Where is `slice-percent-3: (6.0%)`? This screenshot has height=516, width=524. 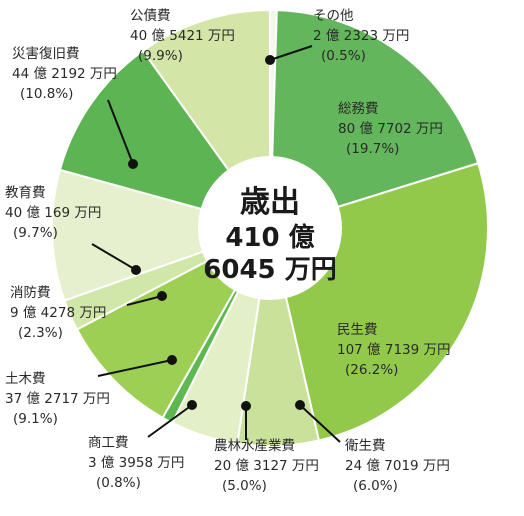 slice-percent-3: (6.0%) is located at coordinates (375, 486).